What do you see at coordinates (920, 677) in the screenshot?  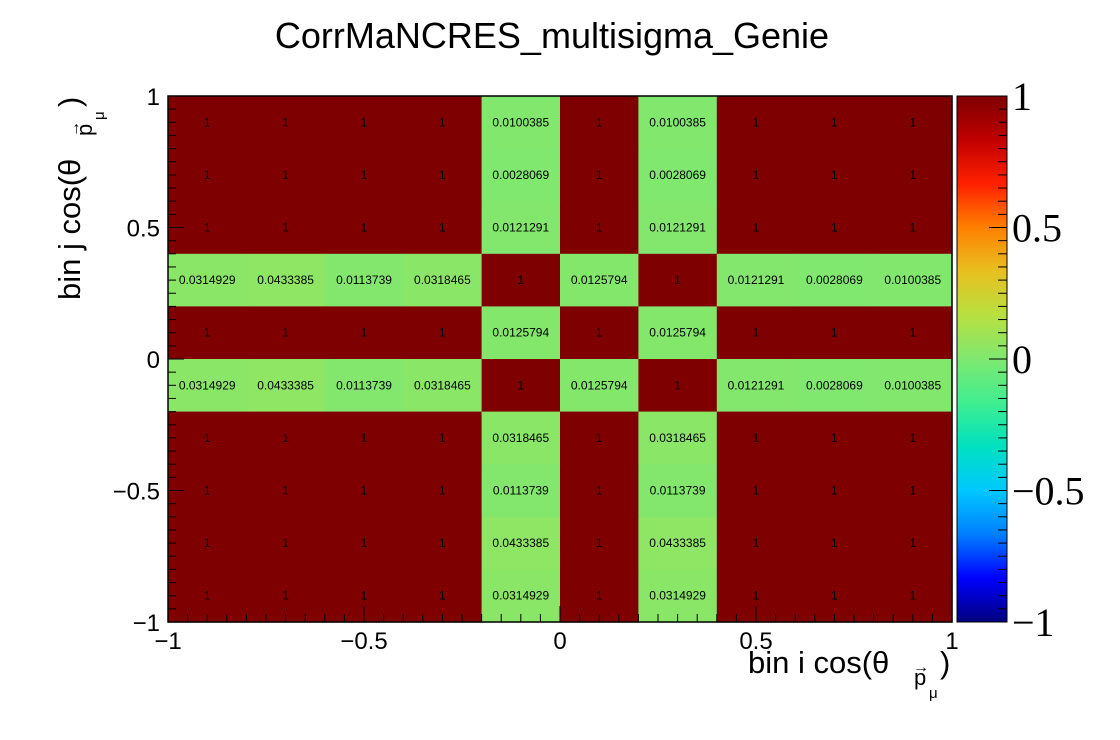 I see `x-axis-label-sub: p` at bounding box center [920, 677].